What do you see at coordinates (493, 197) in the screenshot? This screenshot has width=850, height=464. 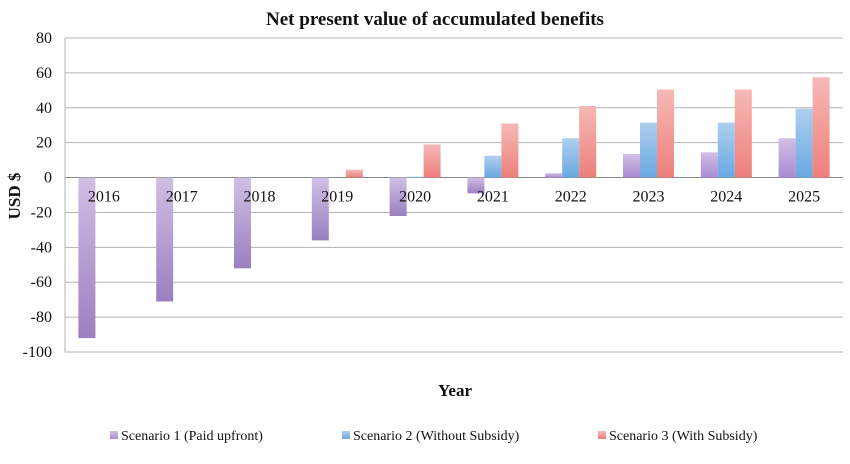 I see `x-tick-label: 2021` at bounding box center [493, 197].